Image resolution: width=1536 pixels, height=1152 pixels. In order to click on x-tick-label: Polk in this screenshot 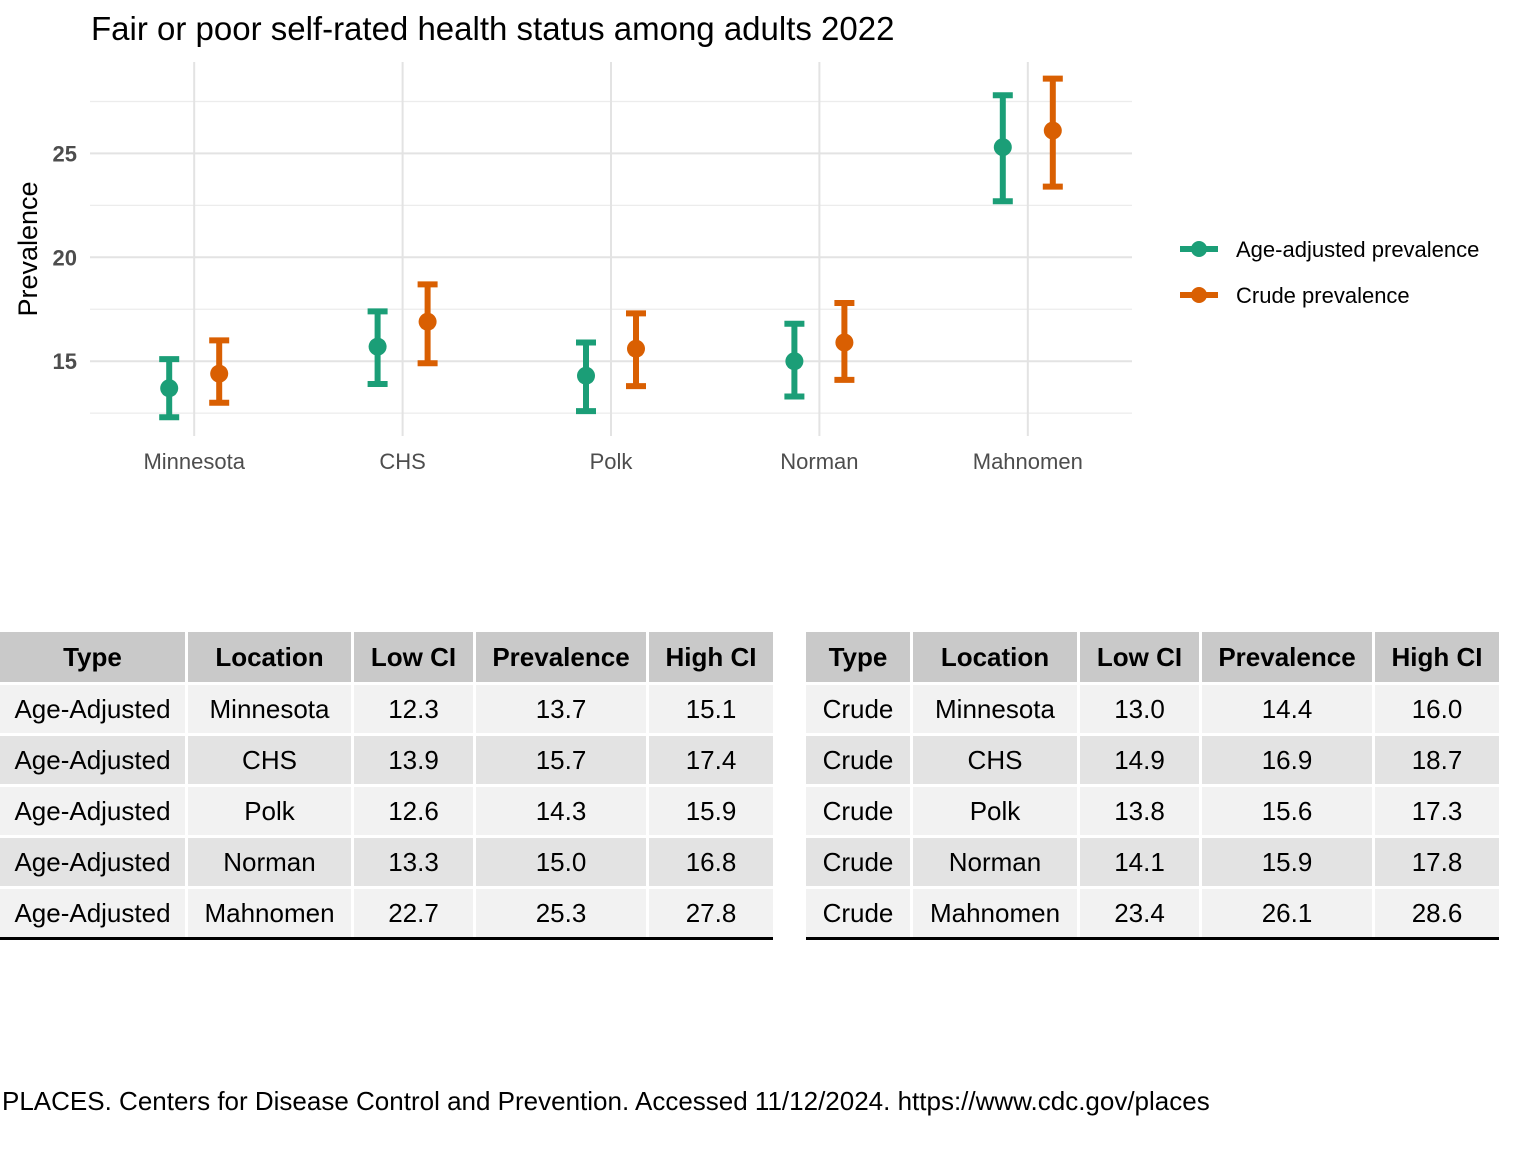, I will do `click(612, 461)`.